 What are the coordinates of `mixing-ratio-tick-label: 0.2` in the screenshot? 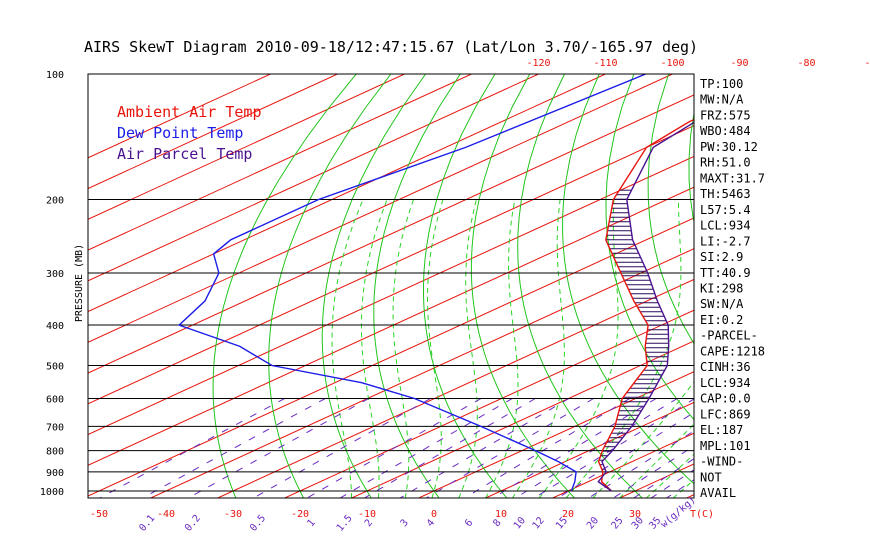 It's located at (193, 523).